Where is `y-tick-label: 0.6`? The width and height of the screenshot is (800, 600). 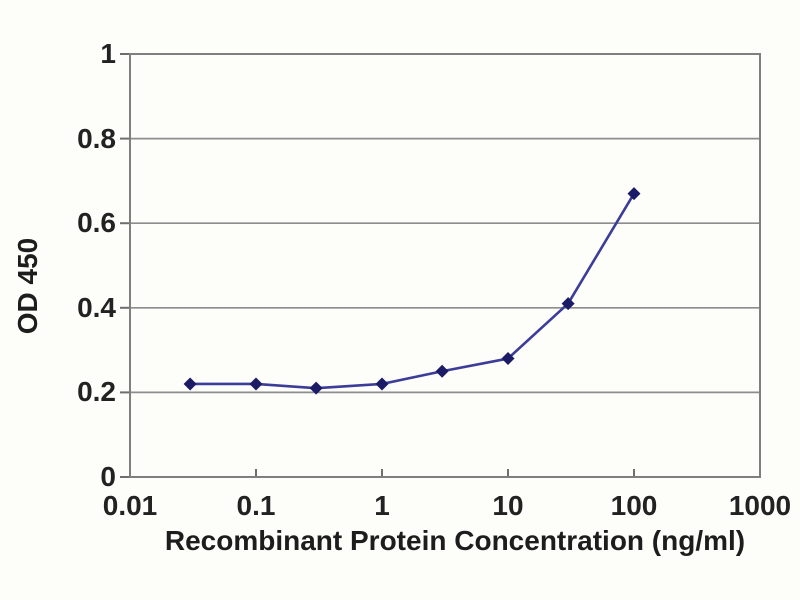 y-tick-label: 0.6 is located at coordinates (96, 223).